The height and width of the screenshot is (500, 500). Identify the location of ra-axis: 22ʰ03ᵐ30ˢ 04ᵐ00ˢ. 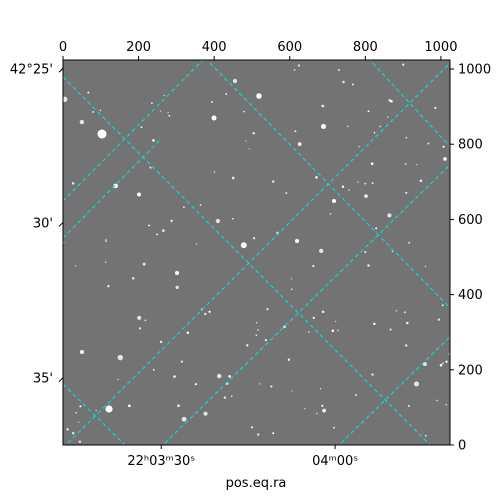
(242, 457).